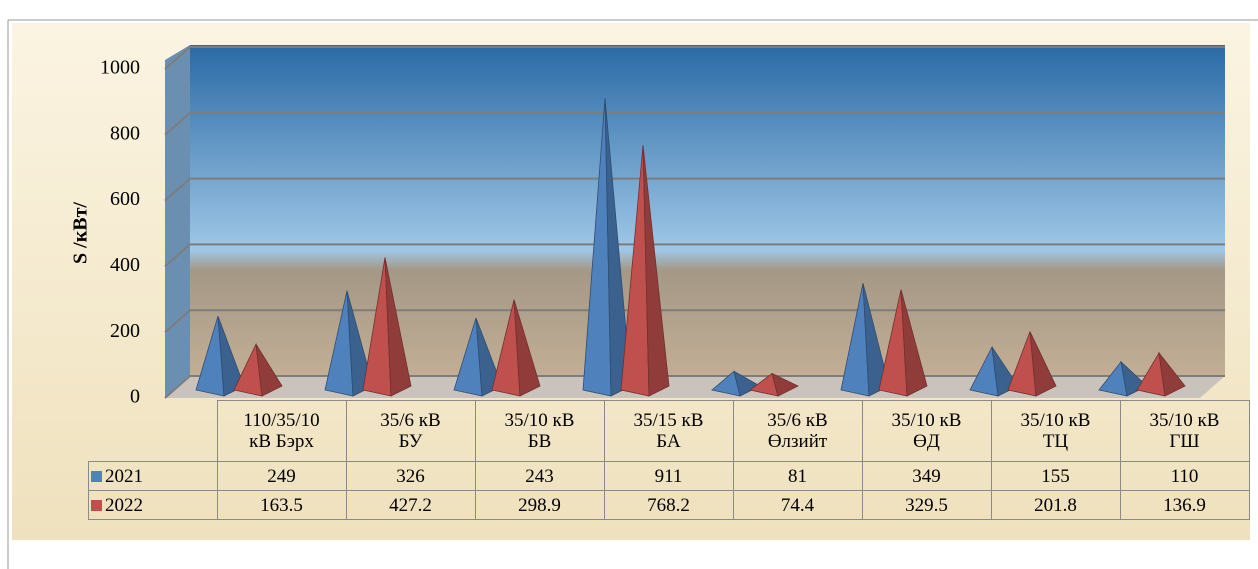 The image size is (1258, 569). I want to click on value-cell: 243, so click(539, 476).